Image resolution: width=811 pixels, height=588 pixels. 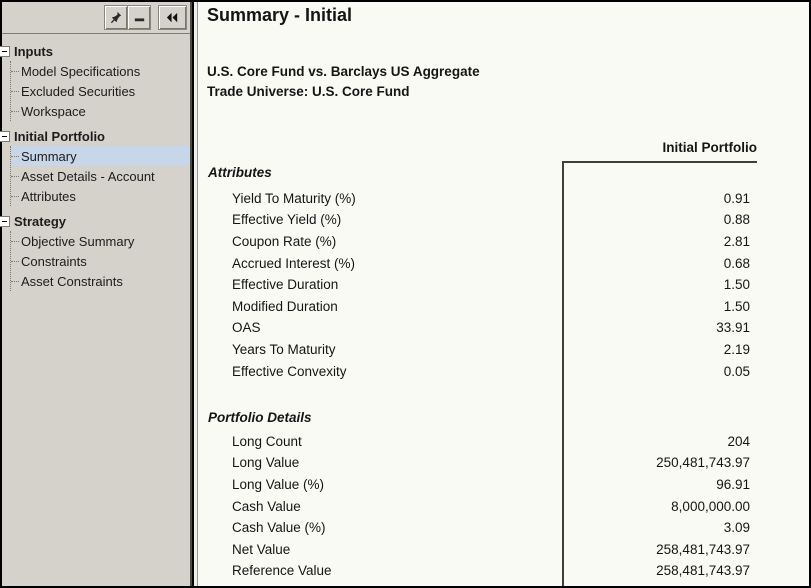 What do you see at coordinates (81, 71) in the screenshot?
I see `tree-item-label: Model Specifications` at bounding box center [81, 71].